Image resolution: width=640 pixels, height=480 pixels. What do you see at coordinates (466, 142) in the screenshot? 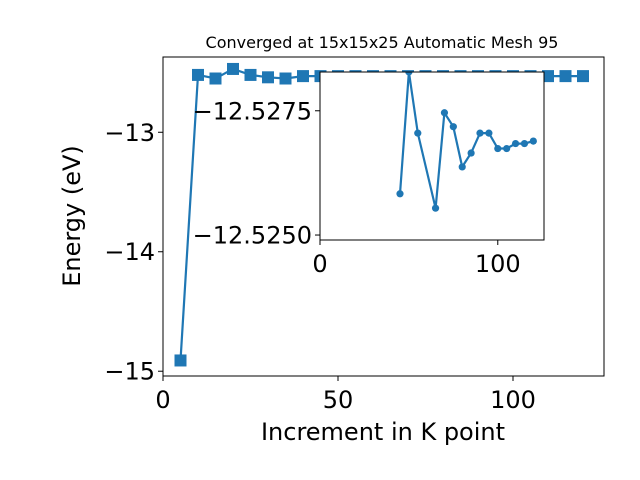
I see `inset-plot-area` at bounding box center [466, 142].